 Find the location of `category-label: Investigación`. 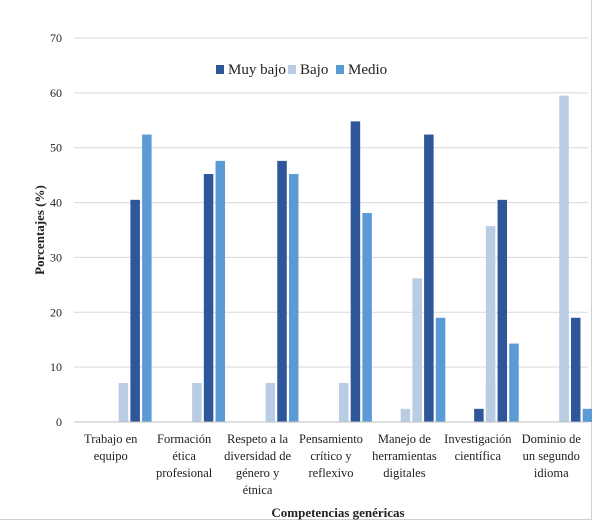

category-label: Investigación is located at coordinates (478, 439).